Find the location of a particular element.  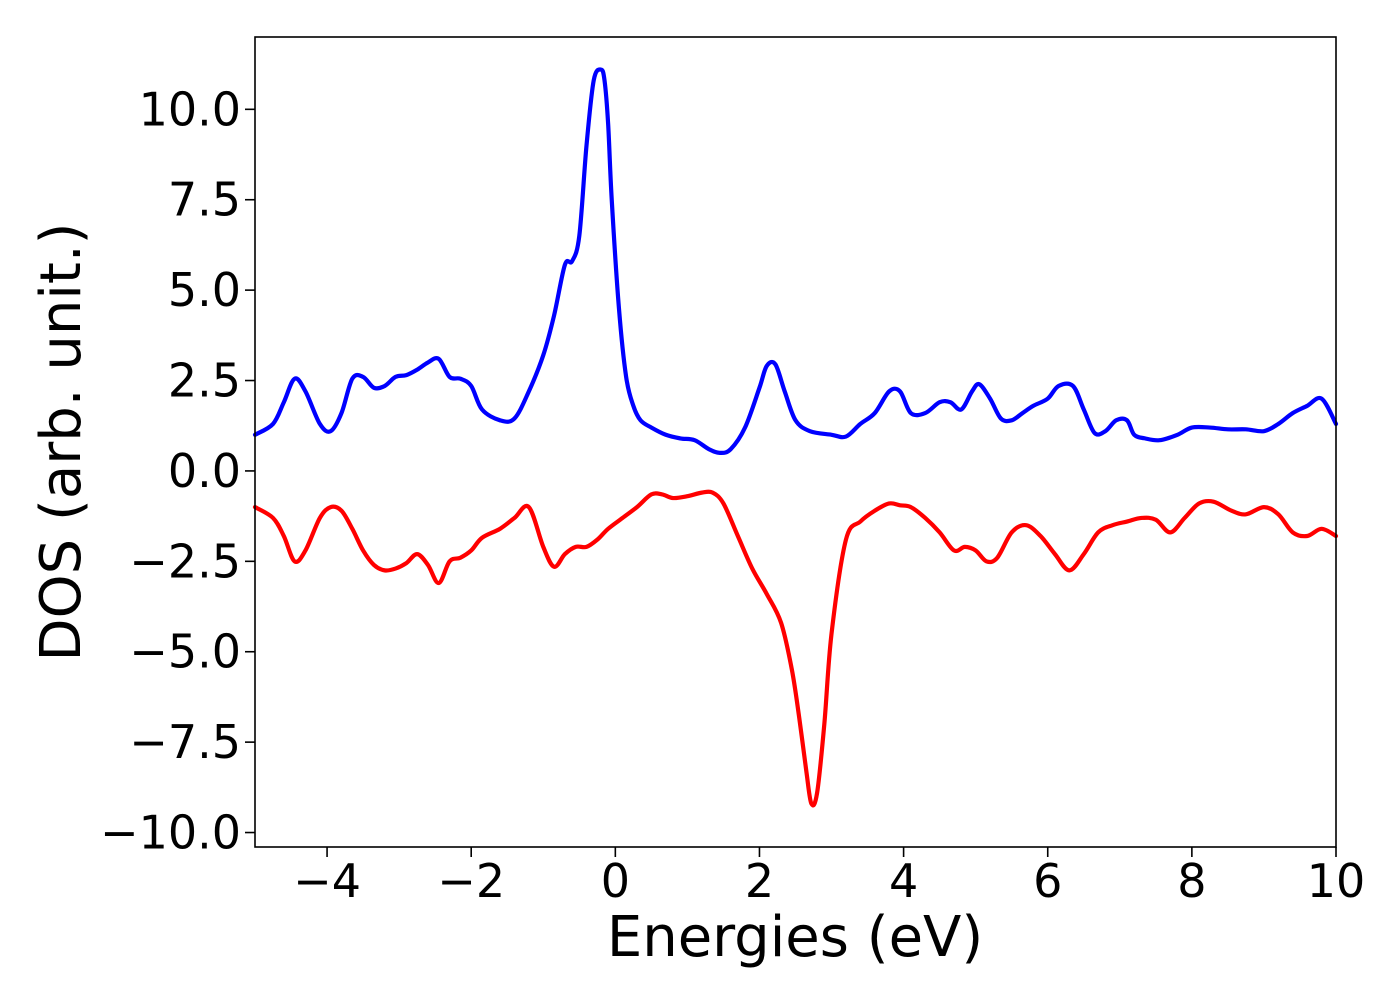

x-axis: −4 −2 0 2 4 6 8 10 is located at coordinates (829, 877).